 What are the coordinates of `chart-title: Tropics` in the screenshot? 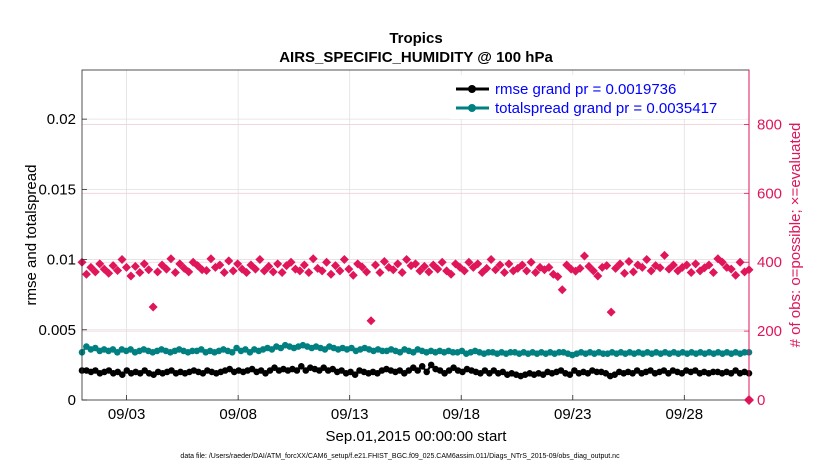 It's located at (415, 38).